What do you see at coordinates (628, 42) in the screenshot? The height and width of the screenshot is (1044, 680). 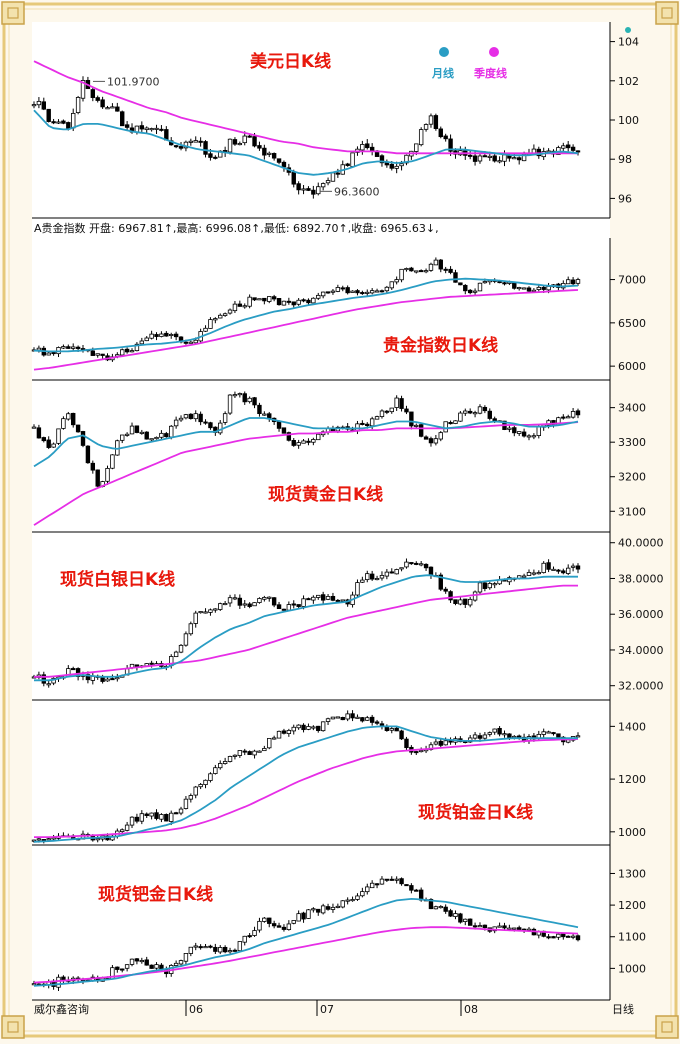 I see `y-tick-label: 104` at bounding box center [628, 42].